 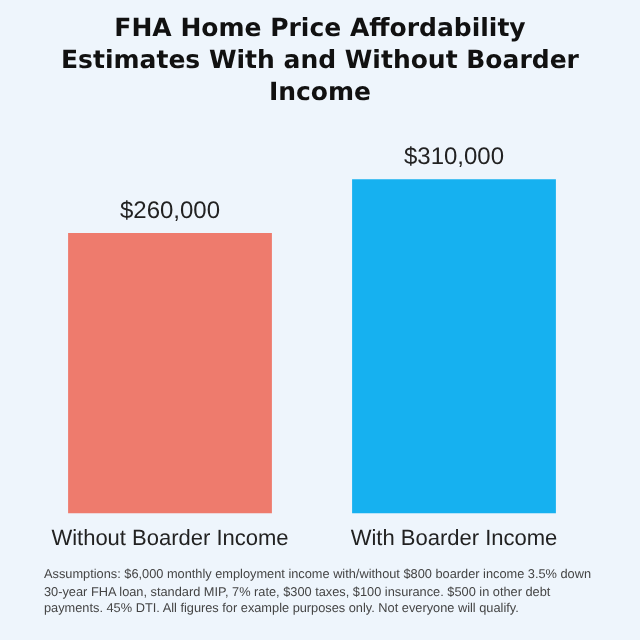 I want to click on x-tick-label: Without Boarder Income, so click(x=170, y=538).